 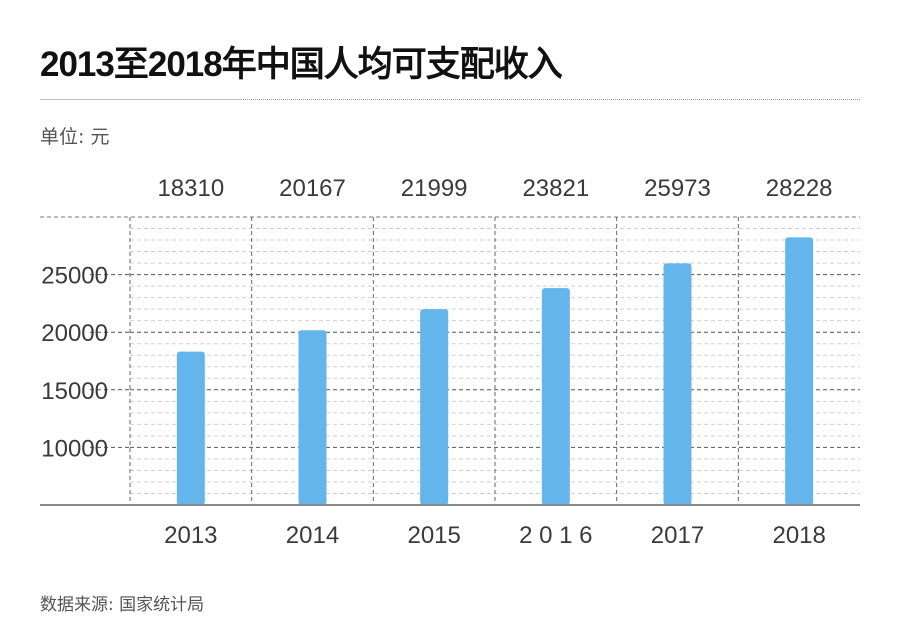 I want to click on value-label: 18310, so click(x=190, y=188).